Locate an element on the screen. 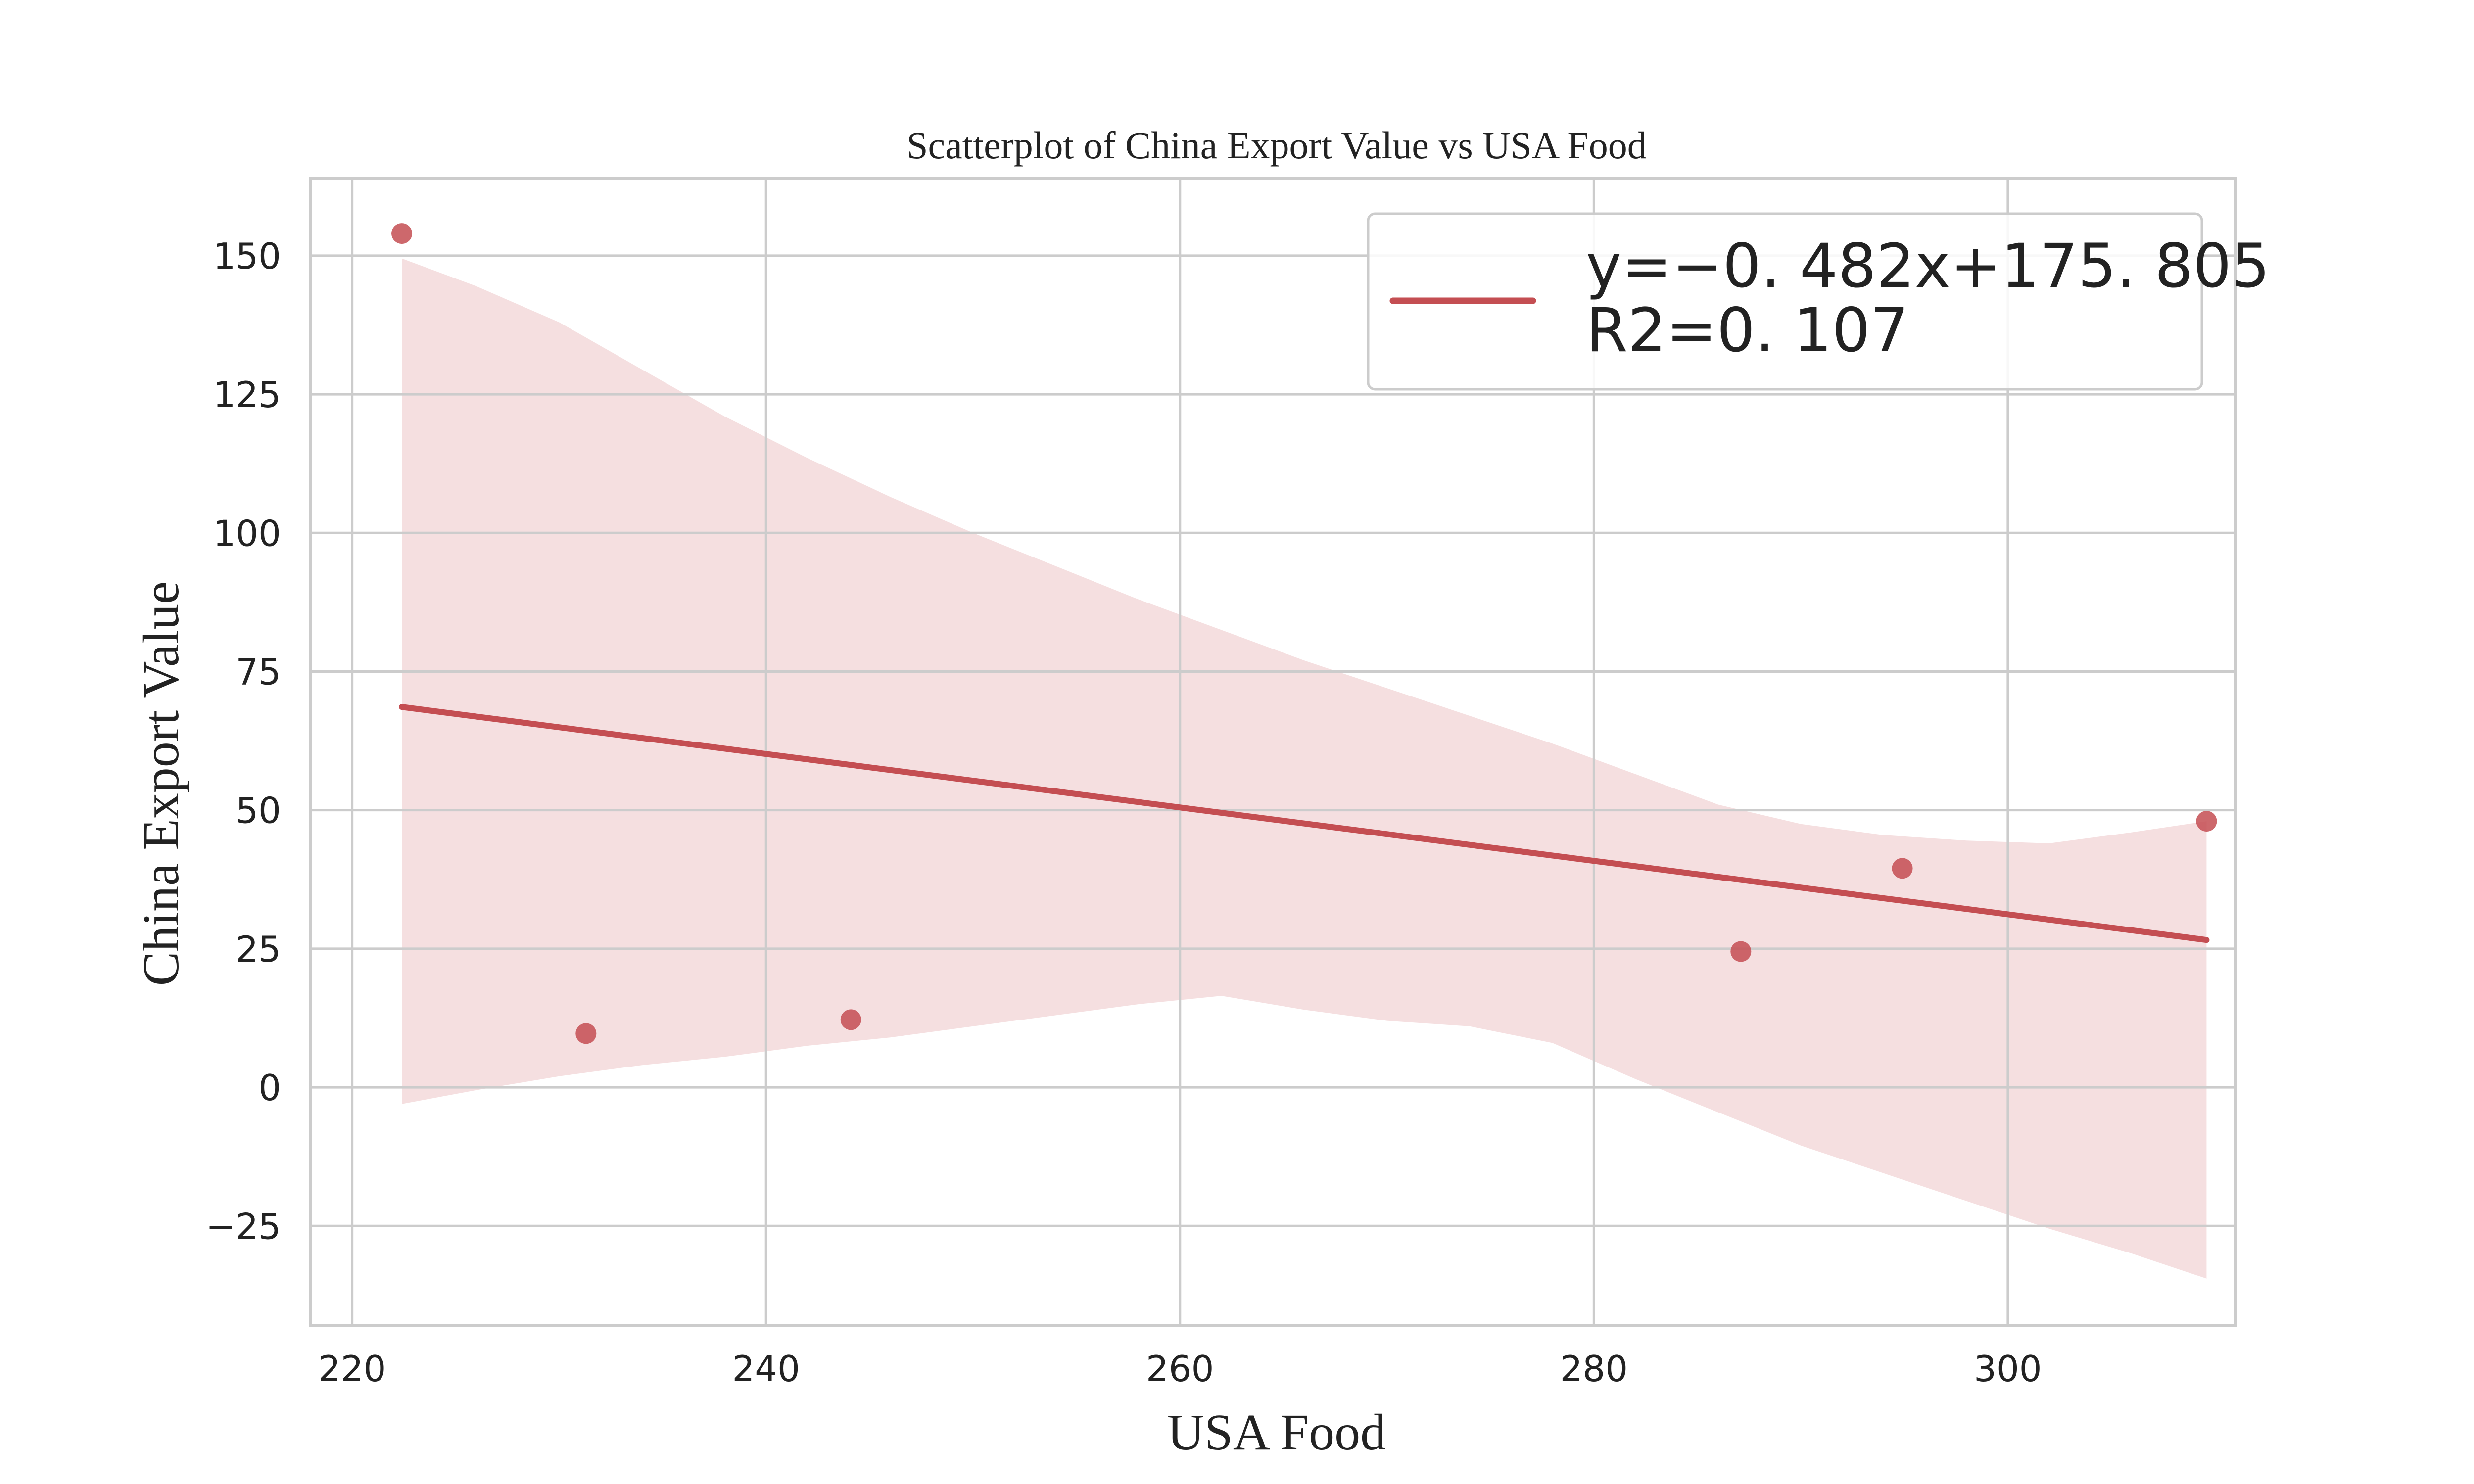 The height and width of the screenshot is (1484, 2474). regression-layer is located at coordinates (1305, 823).